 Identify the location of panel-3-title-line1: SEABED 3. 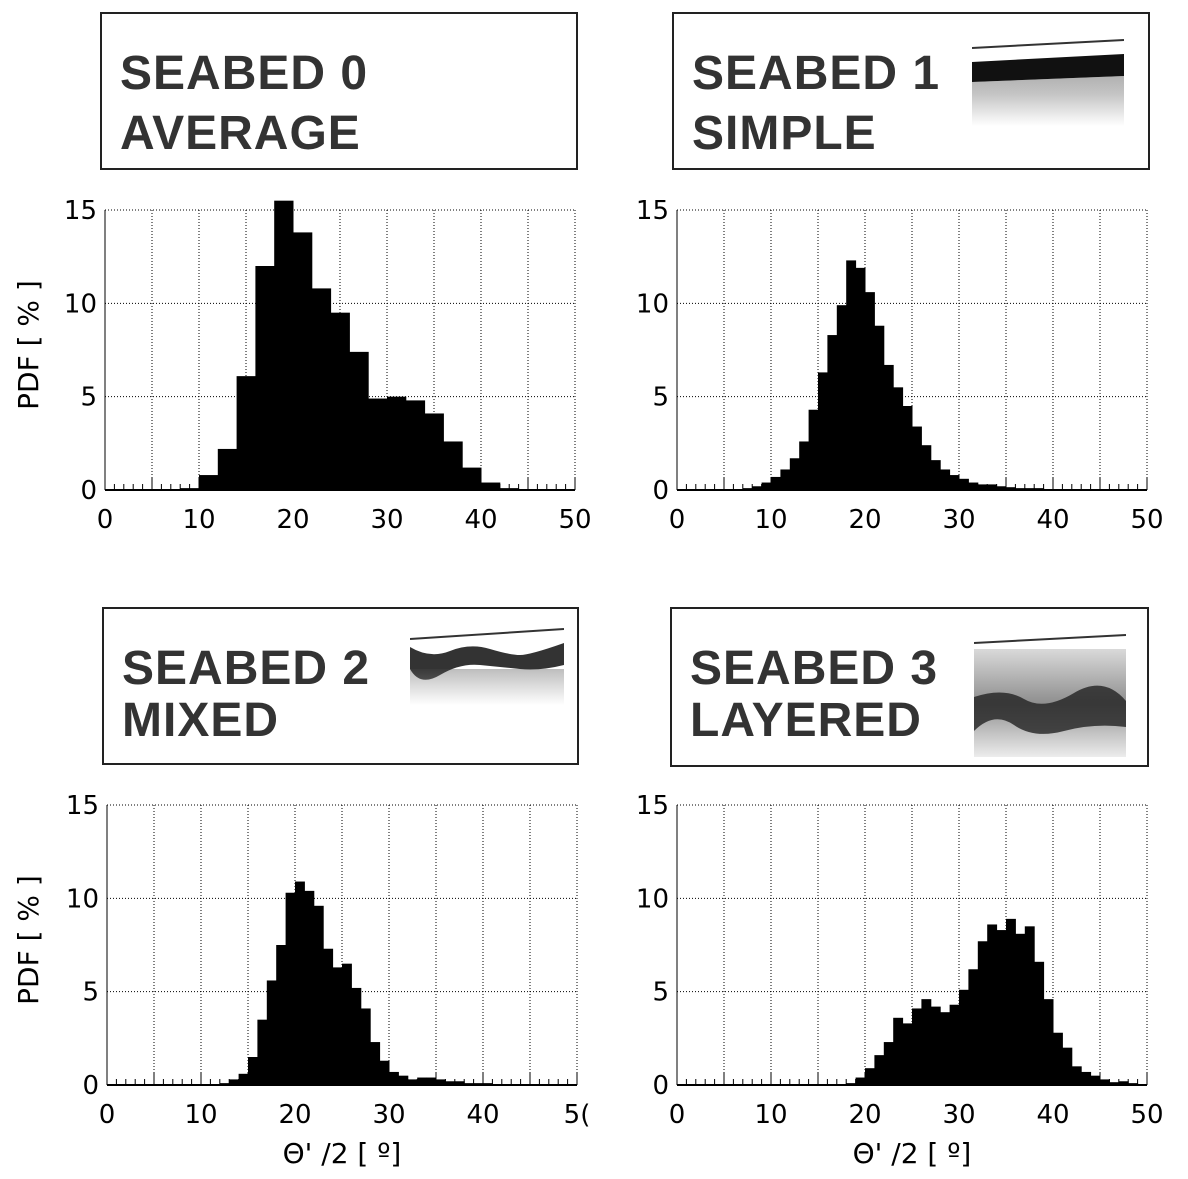
(814, 668).